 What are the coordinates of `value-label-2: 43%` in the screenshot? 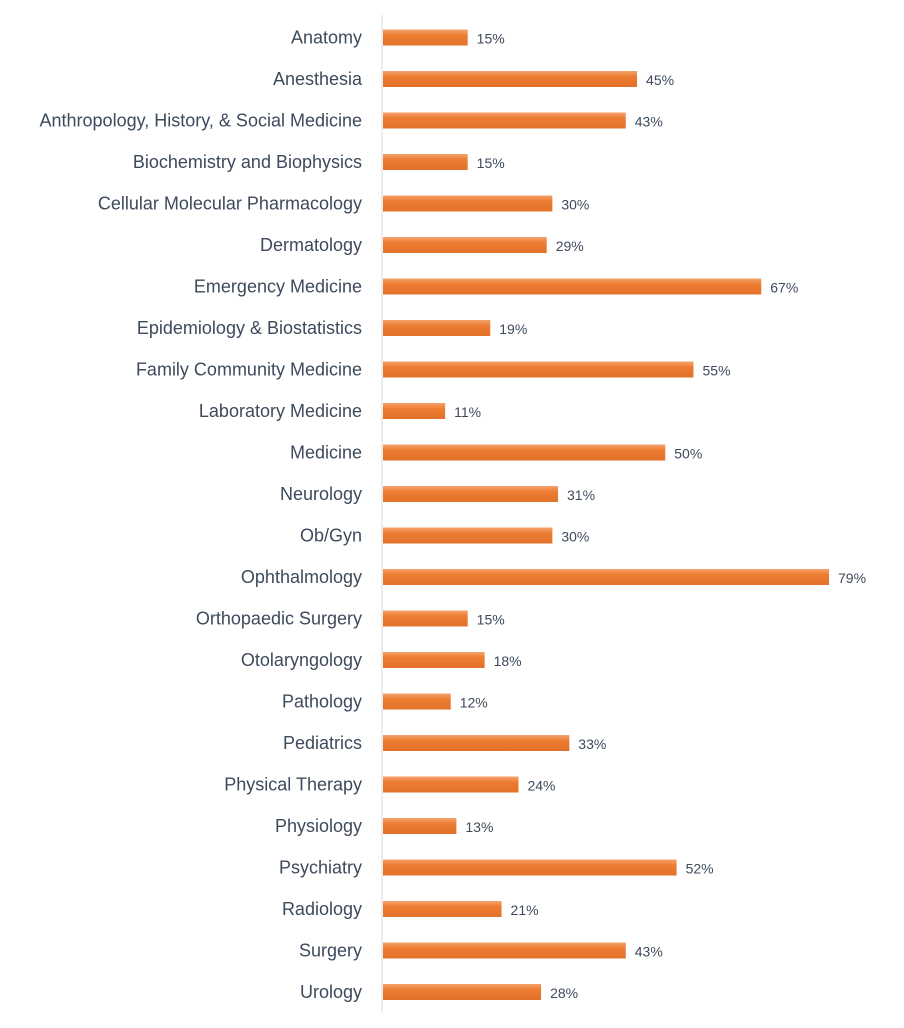 It's located at (649, 122).